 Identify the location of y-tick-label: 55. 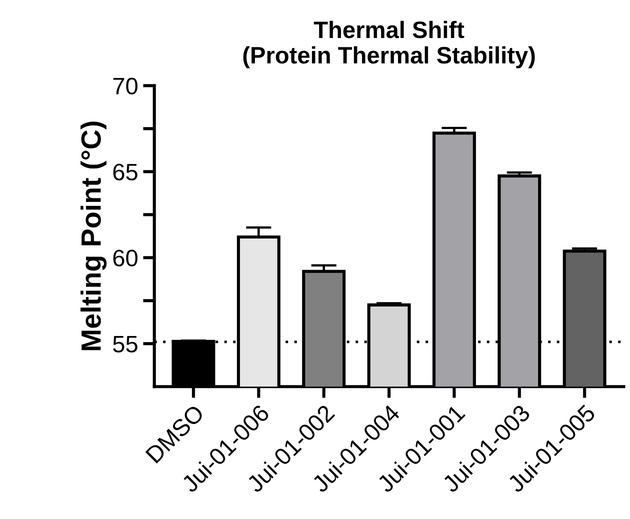
(125, 344).